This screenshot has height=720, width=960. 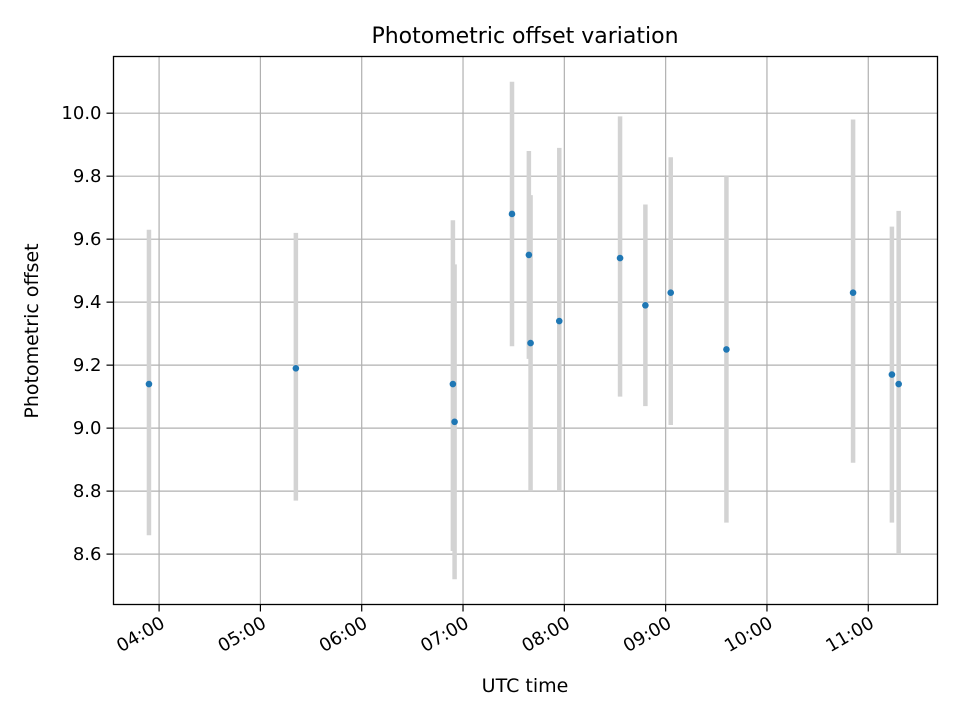 What do you see at coordinates (87, 554) in the screenshot?
I see `y-tick-label: 8.6` at bounding box center [87, 554].